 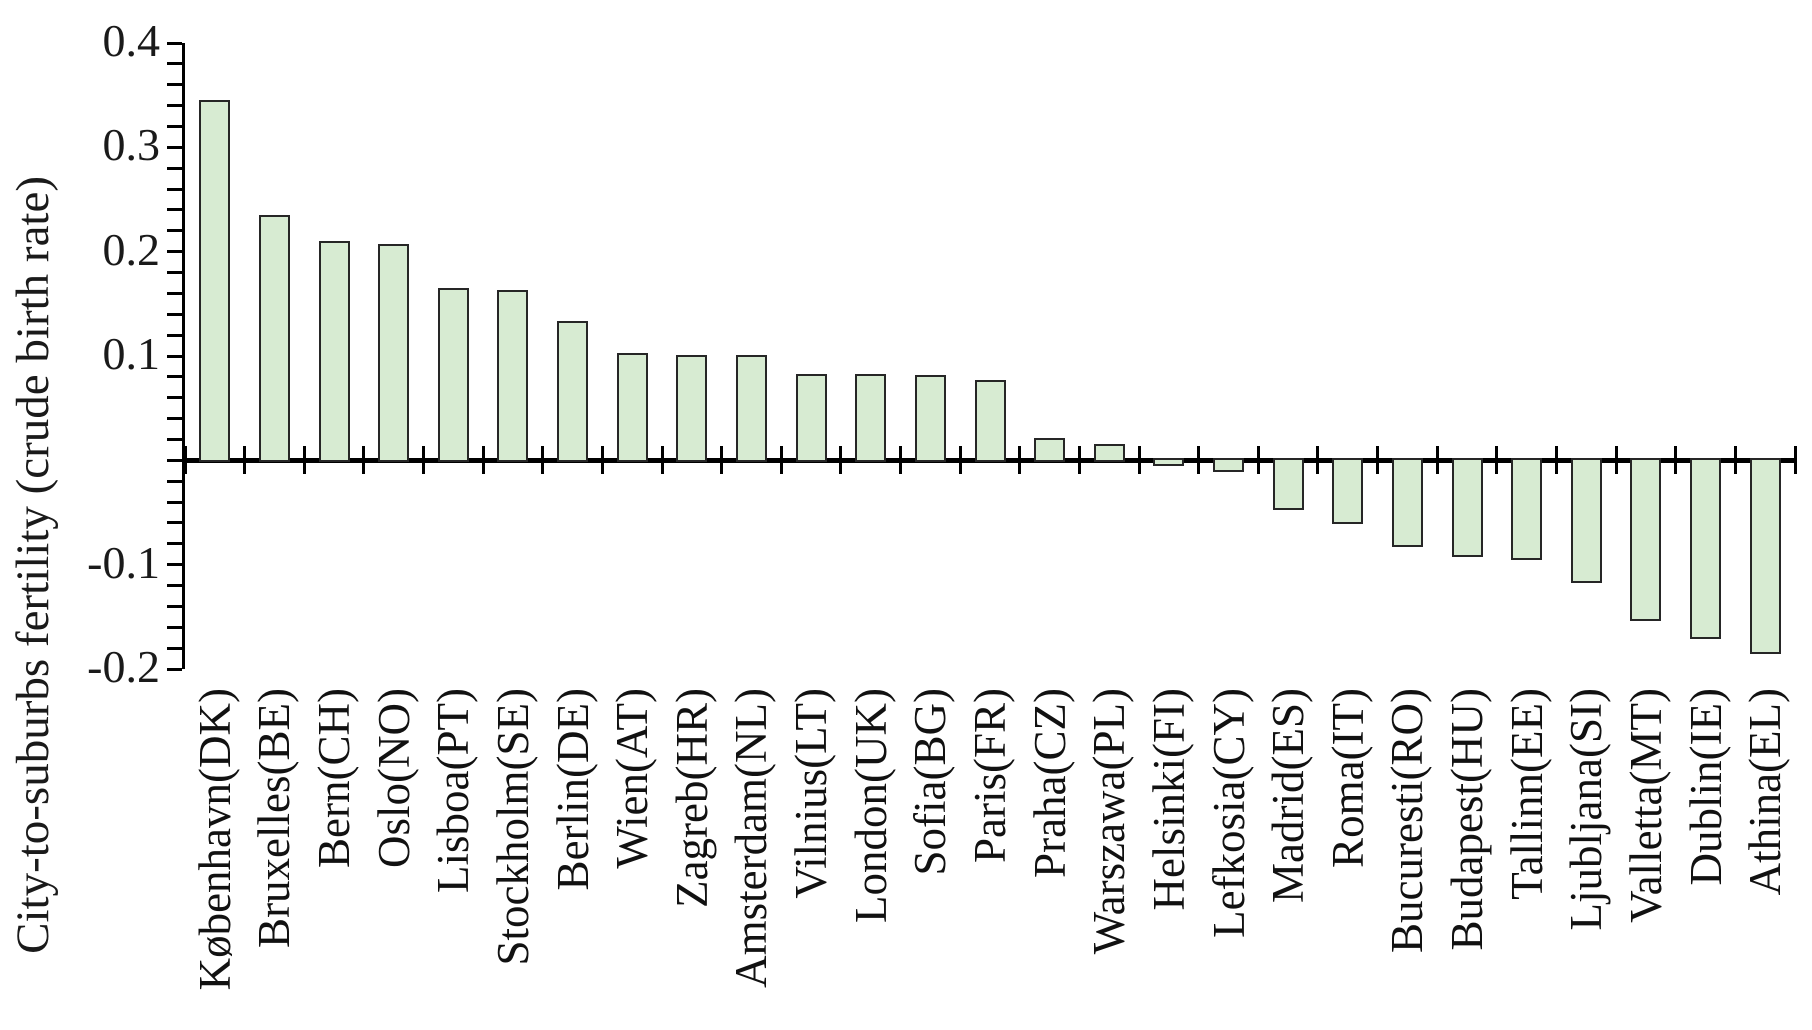 I want to click on x-category-label: Lefkosia(CY), so click(x=1228, y=813).